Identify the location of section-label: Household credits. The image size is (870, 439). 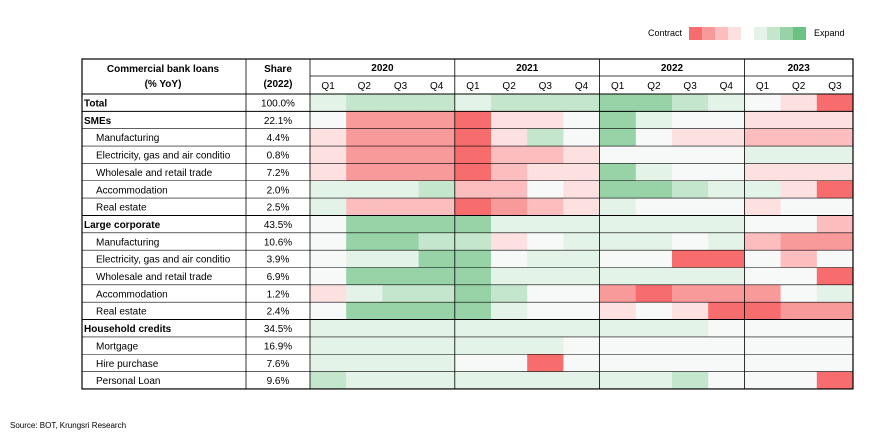
(128, 329).